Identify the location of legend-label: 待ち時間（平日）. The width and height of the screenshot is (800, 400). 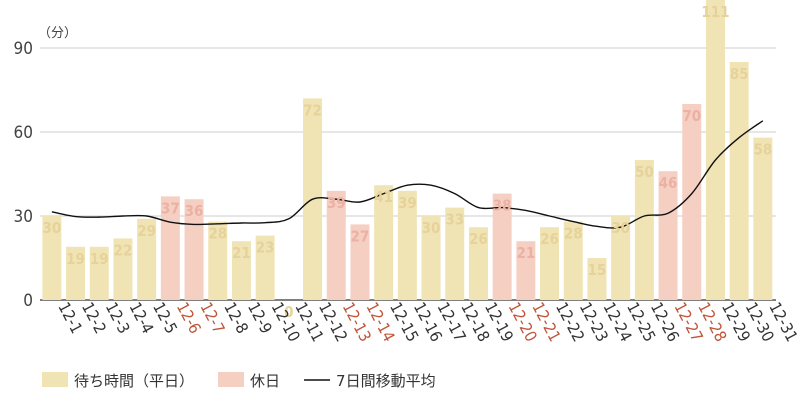
(134, 381).